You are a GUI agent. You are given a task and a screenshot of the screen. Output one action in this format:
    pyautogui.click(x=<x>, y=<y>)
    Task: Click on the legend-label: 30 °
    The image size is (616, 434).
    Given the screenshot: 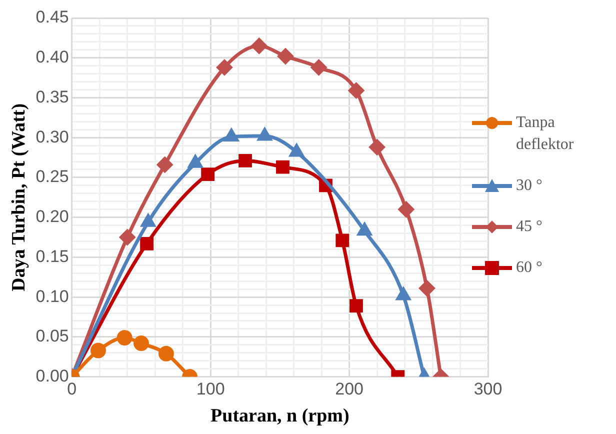 What is the action you would take?
    pyautogui.click(x=530, y=186)
    